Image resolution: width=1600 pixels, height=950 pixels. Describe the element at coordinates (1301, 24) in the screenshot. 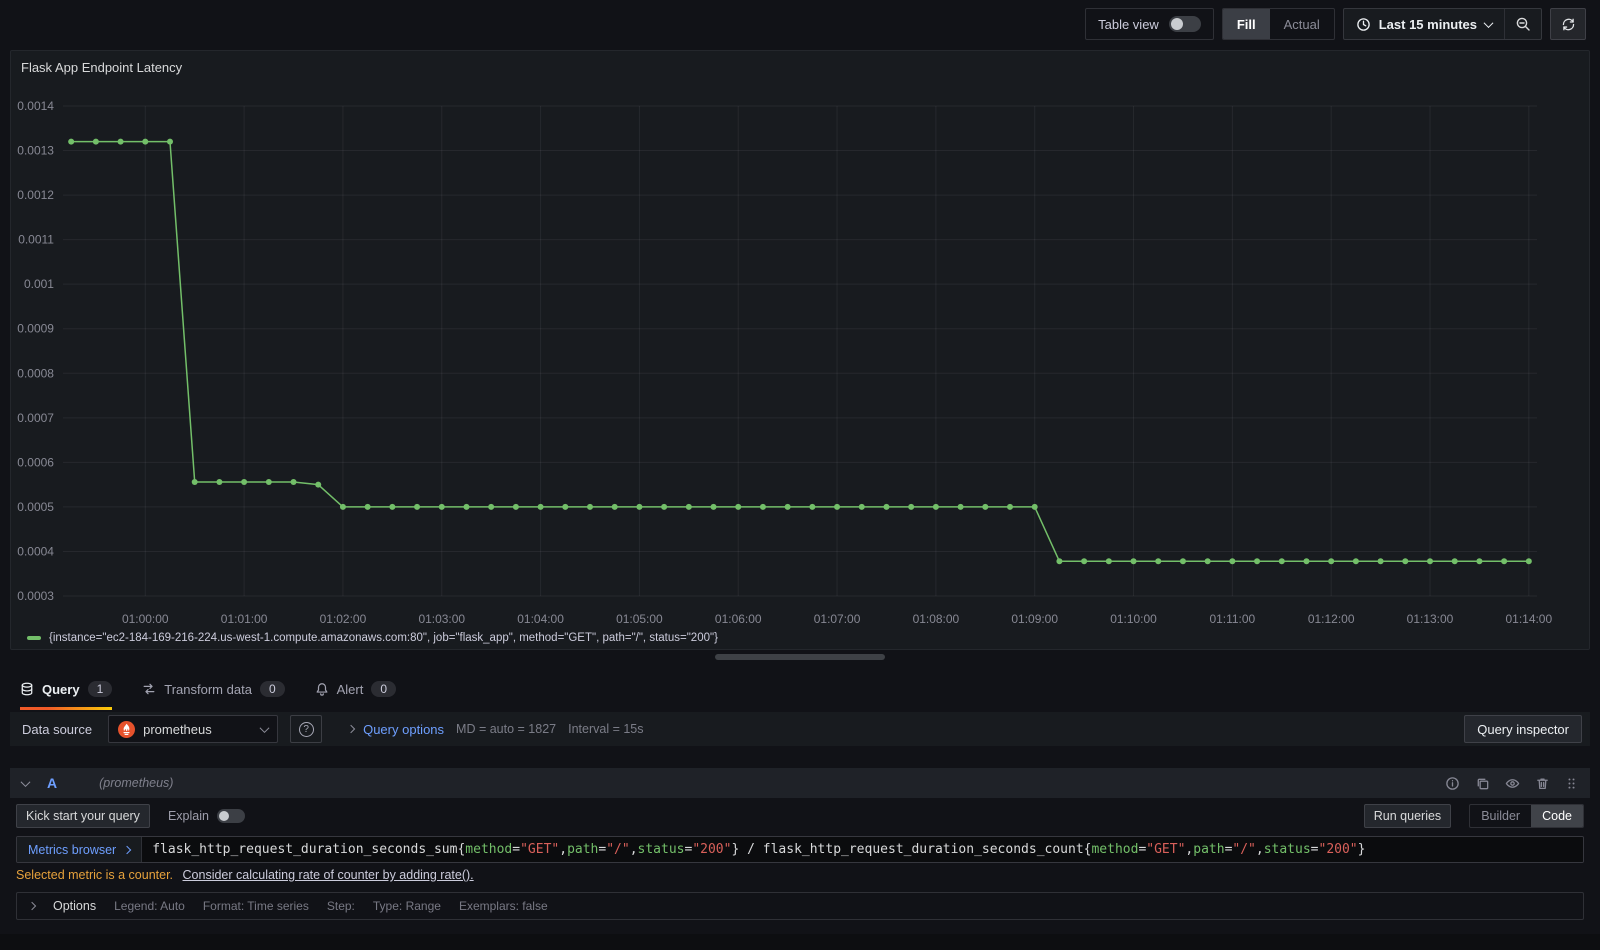

I see `actual-button: Actual` at that location.